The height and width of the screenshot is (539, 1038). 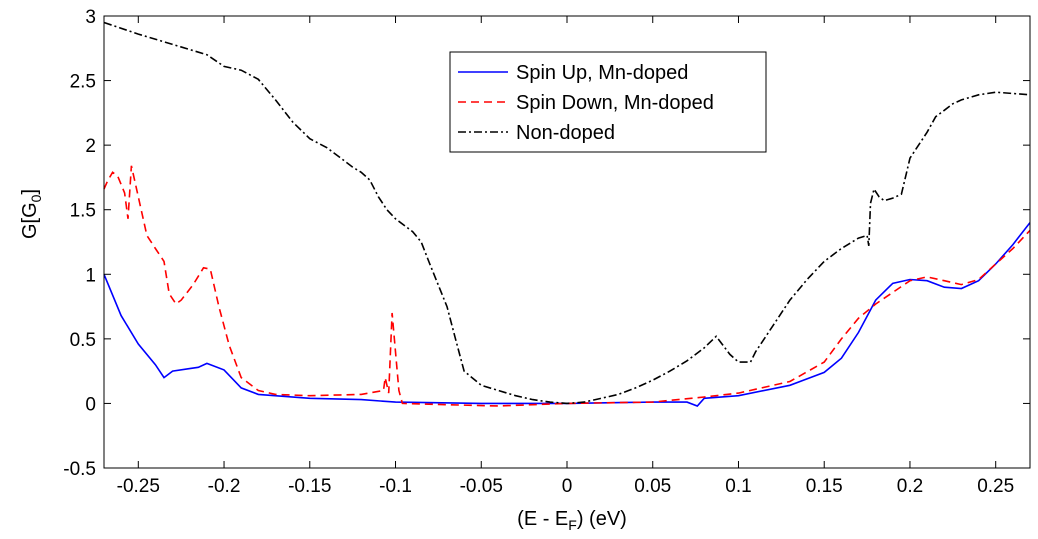 I want to click on y-tick-label: 1.5, so click(x=83, y=211).